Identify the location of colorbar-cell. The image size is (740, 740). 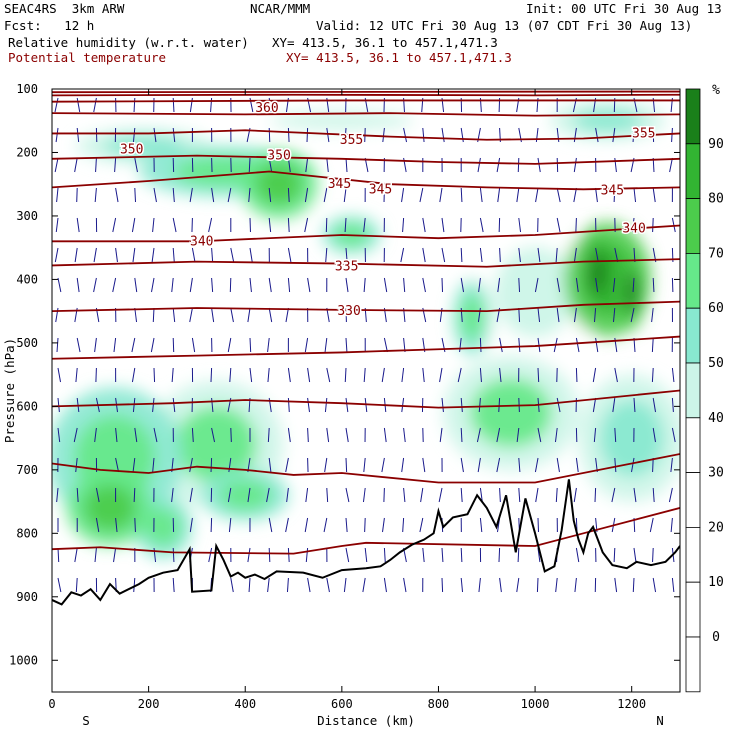
(693, 280).